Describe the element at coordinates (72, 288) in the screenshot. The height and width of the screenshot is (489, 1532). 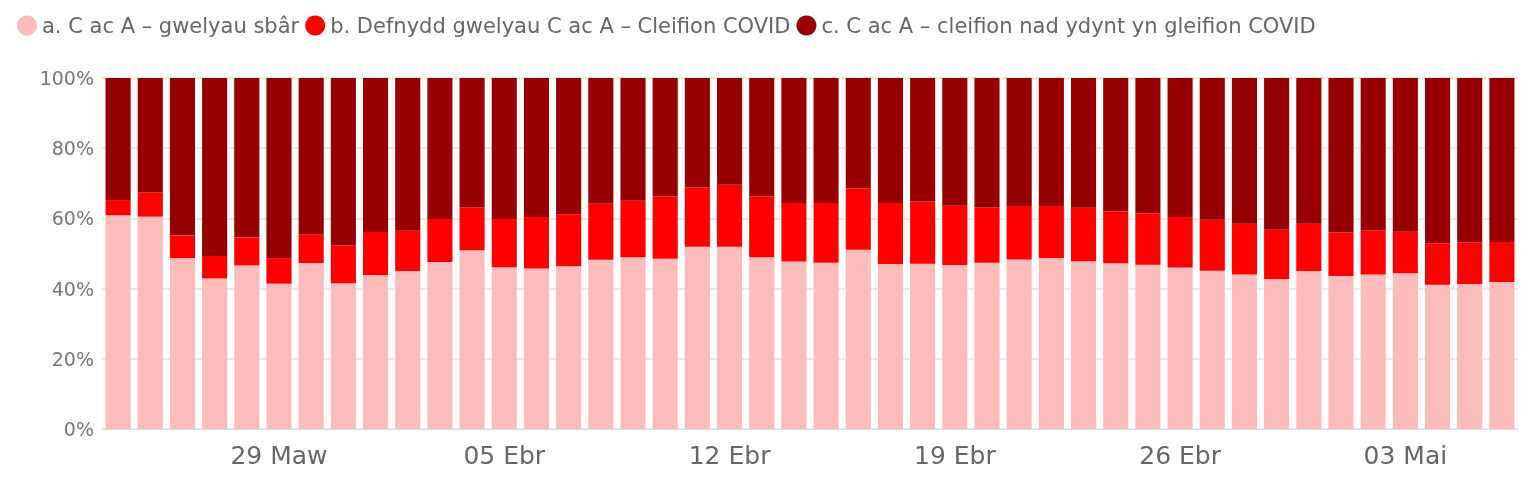
I see `y-tick-label: 40%` at that location.